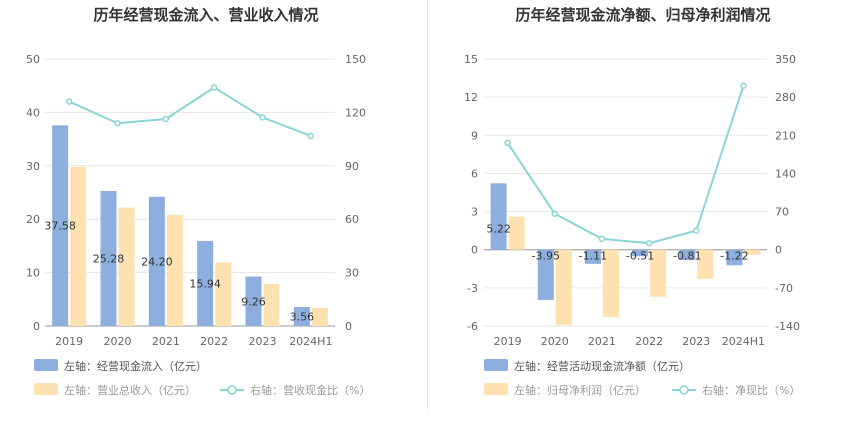 This screenshot has height=437, width=850. Describe the element at coordinates (205, 15) in the screenshot. I see `chart-title: 历年经营现金流入、营业收入情况` at that location.